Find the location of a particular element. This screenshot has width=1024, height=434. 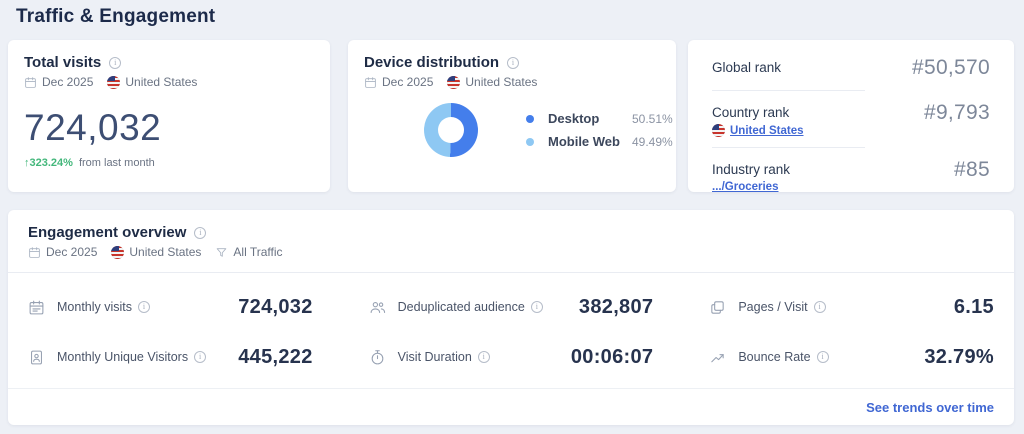

industry-rank-label: Industry rank is located at coordinates (751, 169).